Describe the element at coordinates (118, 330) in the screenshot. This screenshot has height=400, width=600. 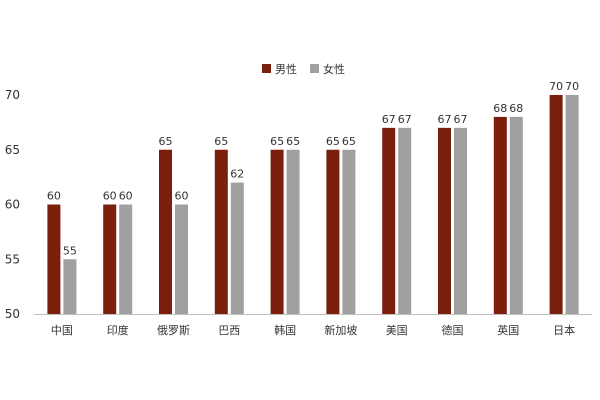
I see `x-tick-label: 印度` at that location.